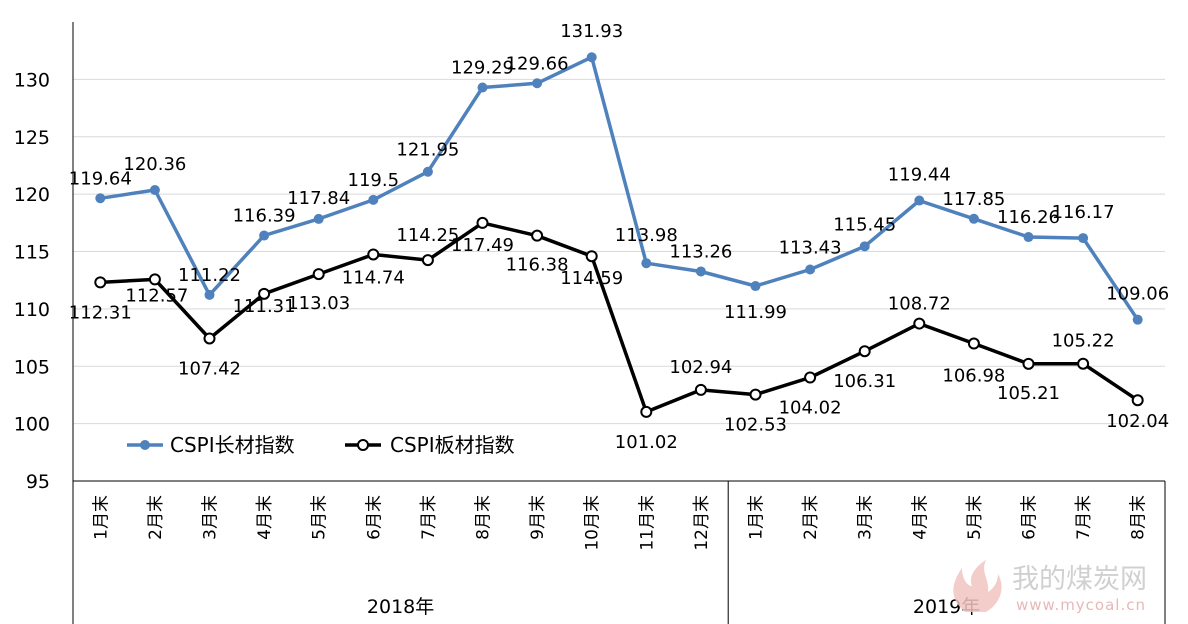 Image resolution: width=1188 pixels, height=624 pixels. What do you see at coordinates (1083, 341) in the screenshot?
I see `data-label: 105.22` at bounding box center [1083, 341].